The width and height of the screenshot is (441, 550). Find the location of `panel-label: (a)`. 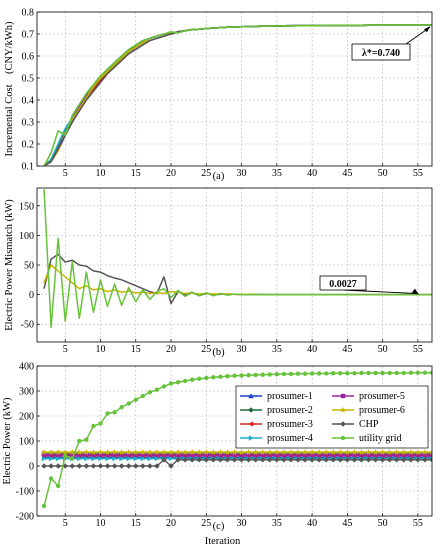

panel-label: (a) is located at coordinates (219, 176).